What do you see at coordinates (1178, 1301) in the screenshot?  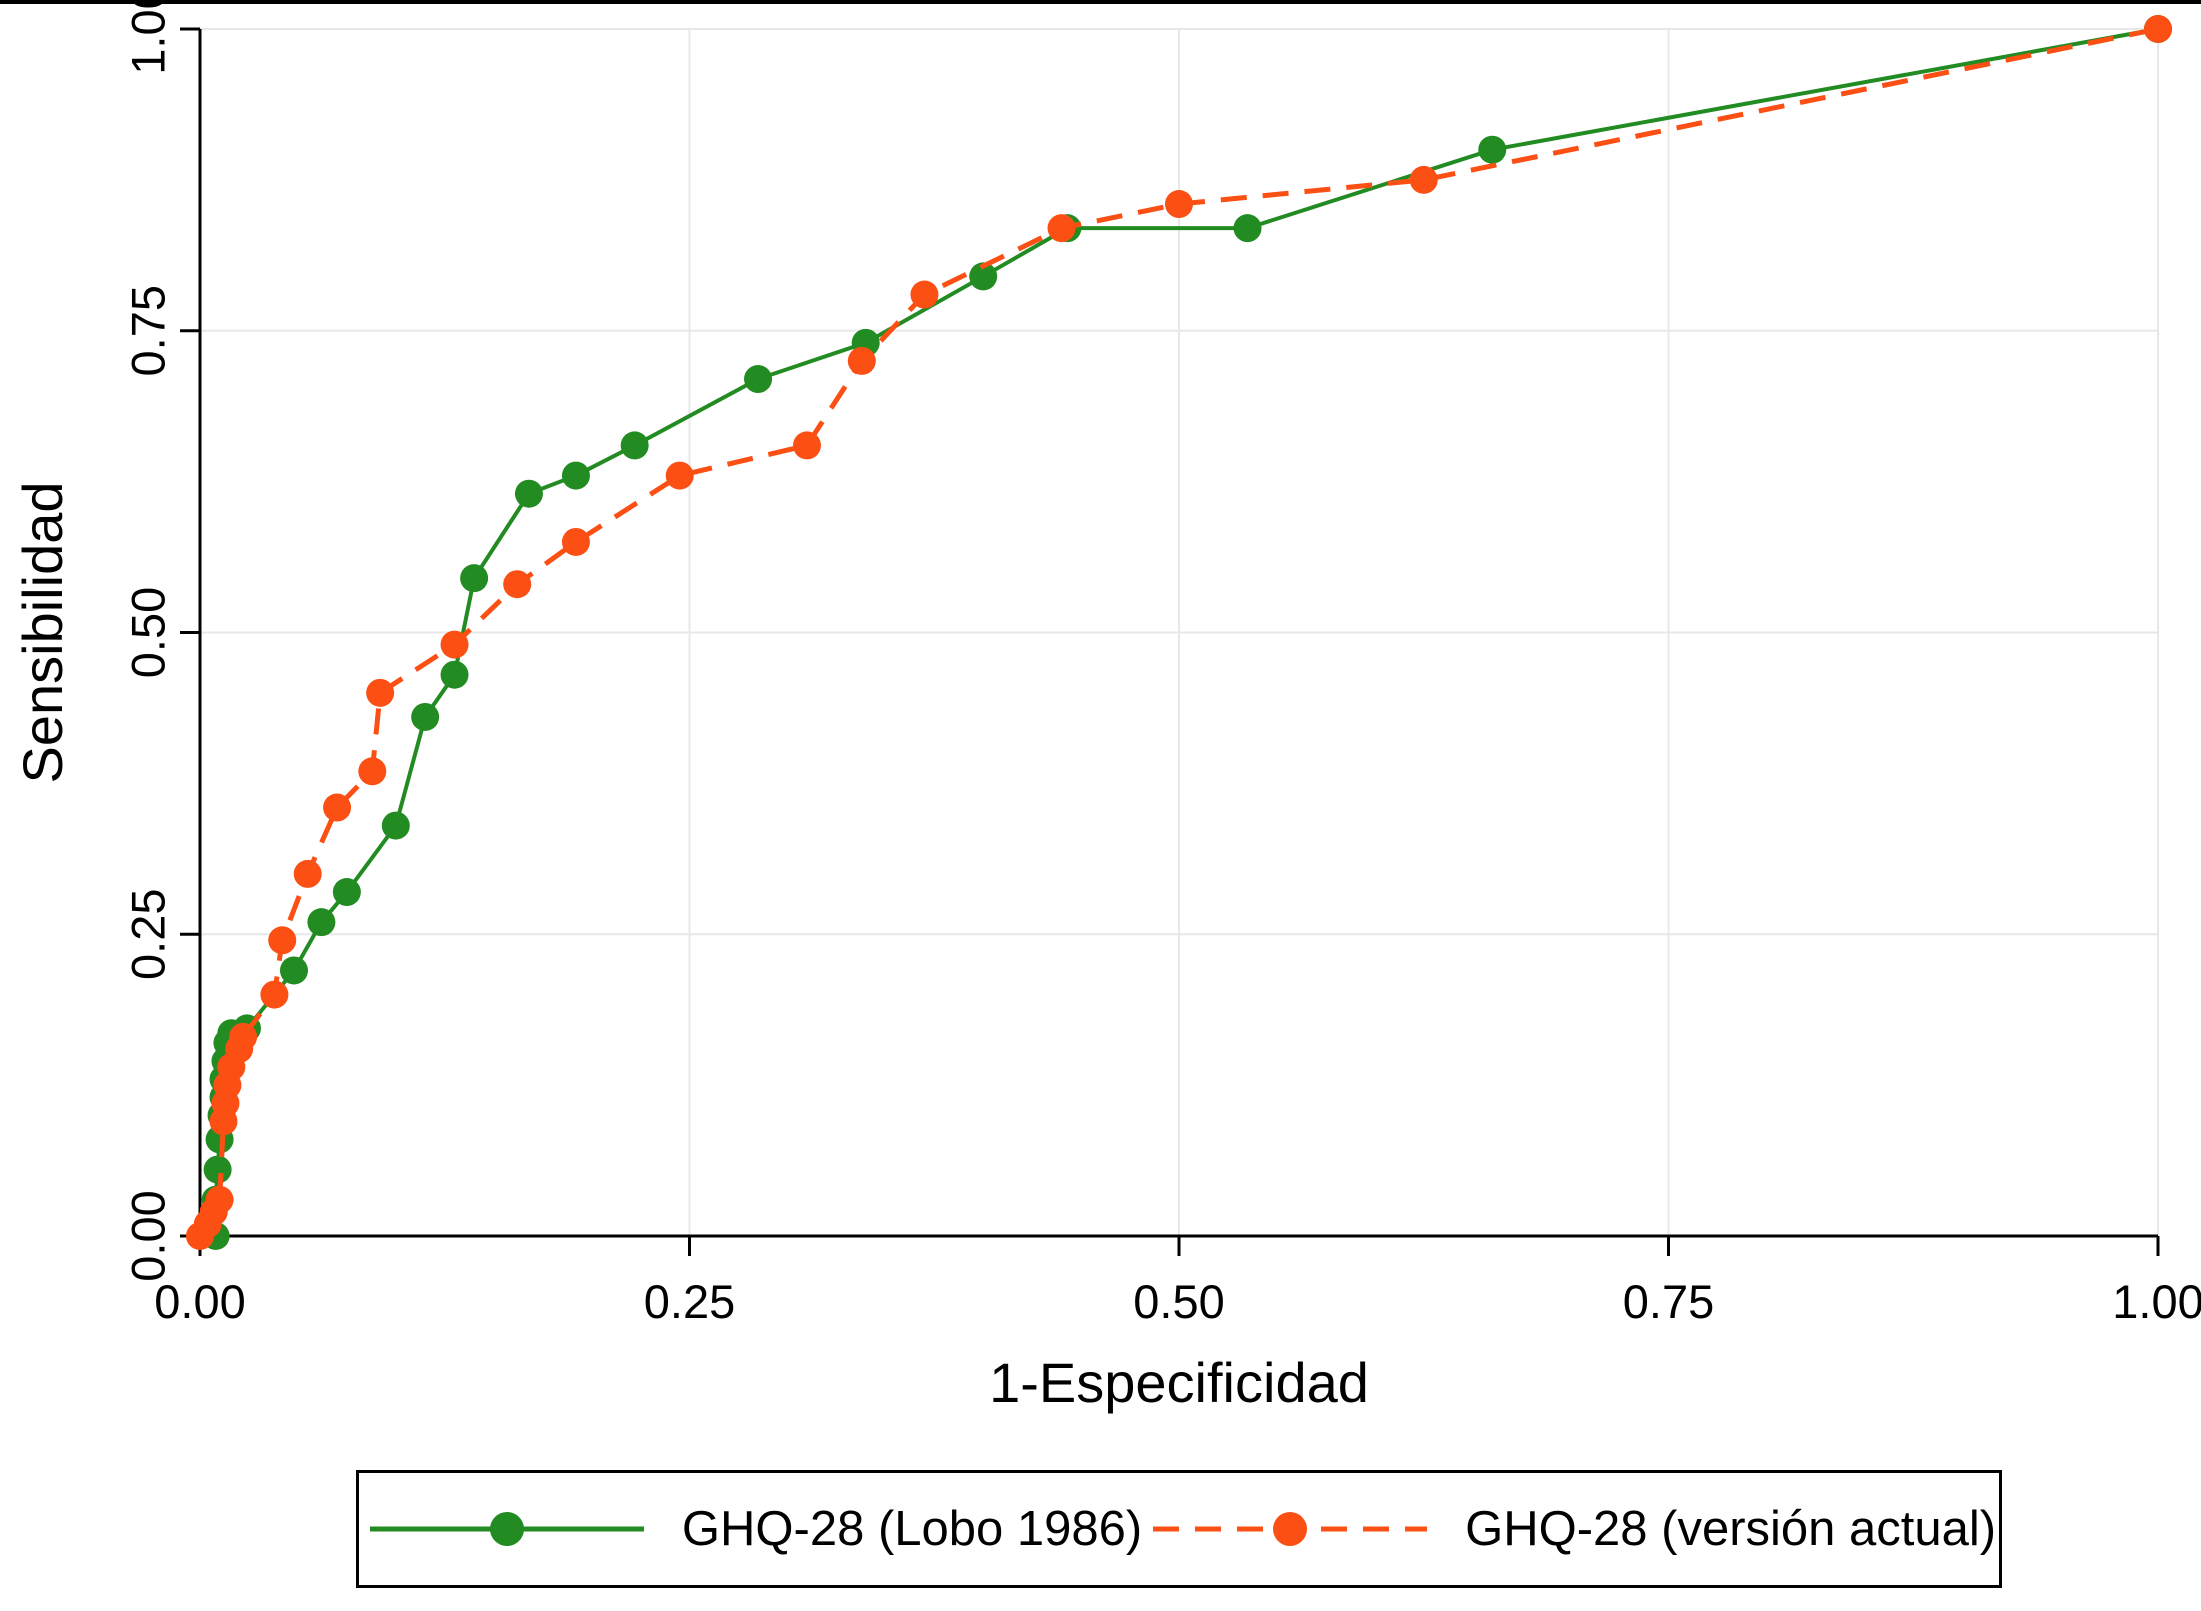 I see `x-tick-label: 0.50` at bounding box center [1178, 1301].